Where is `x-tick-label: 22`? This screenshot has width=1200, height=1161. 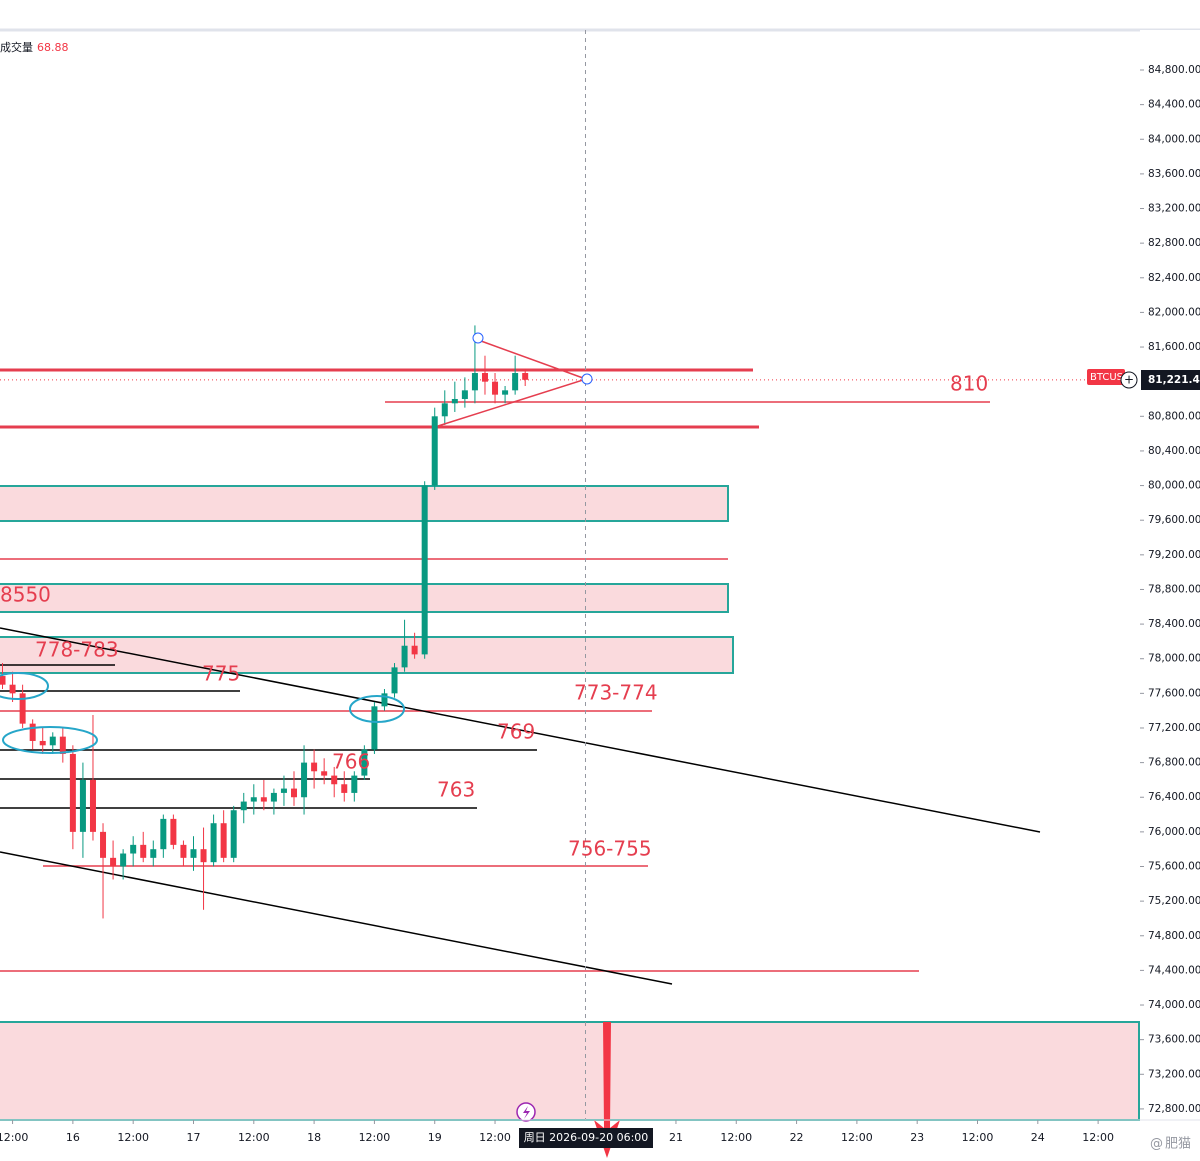
x-tick-label: 22 is located at coordinates (797, 1137).